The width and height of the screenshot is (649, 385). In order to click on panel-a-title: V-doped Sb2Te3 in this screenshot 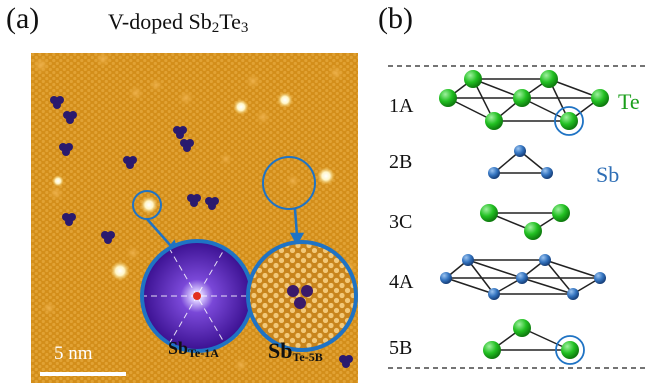, I will do `click(178, 23)`.